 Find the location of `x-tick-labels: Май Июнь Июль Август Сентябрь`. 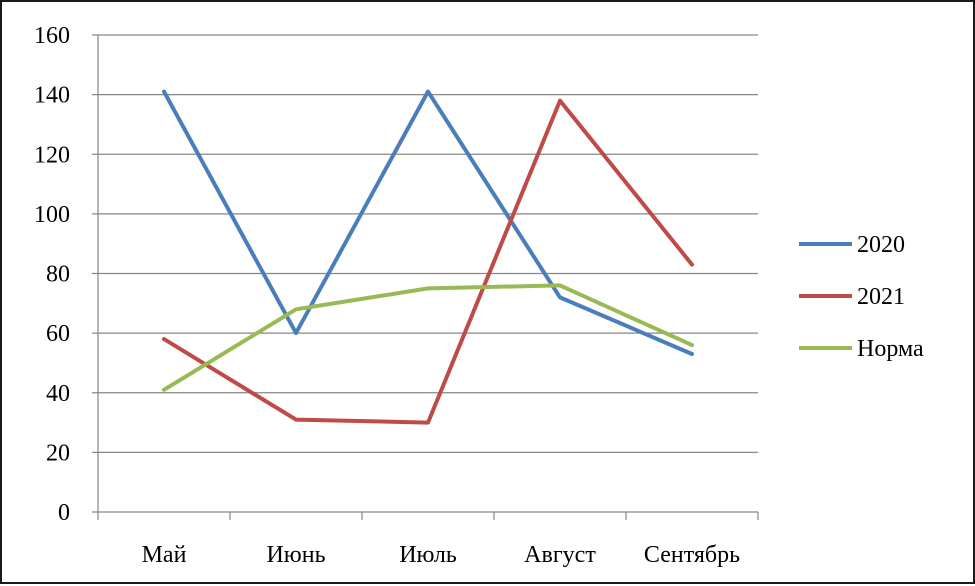

x-tick-labels: Май Июнь Июль Август Сентябрь is located at coordinates (441, 555).